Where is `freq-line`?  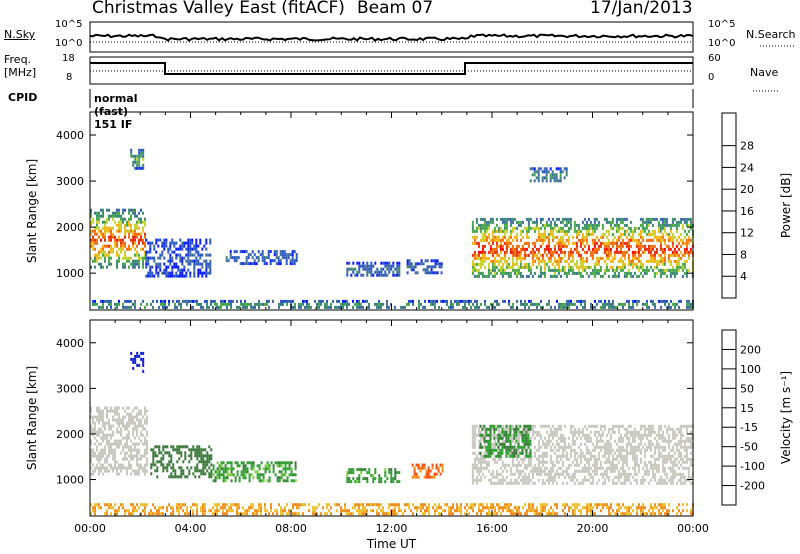 freq-line is located at coordinates (391, 68).